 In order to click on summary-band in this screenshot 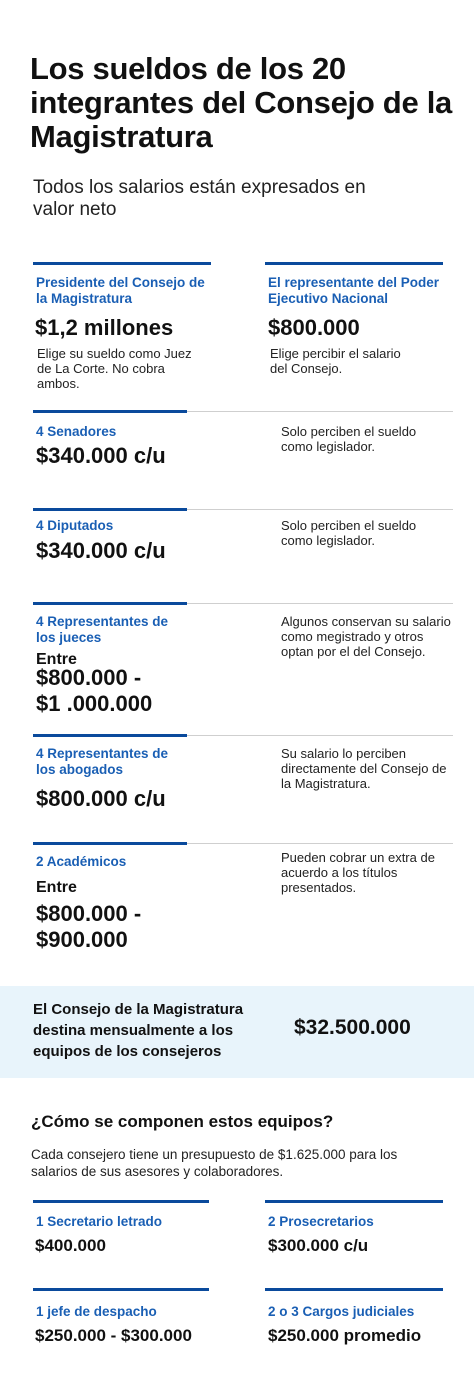, I will do `click(237, 1032)`.